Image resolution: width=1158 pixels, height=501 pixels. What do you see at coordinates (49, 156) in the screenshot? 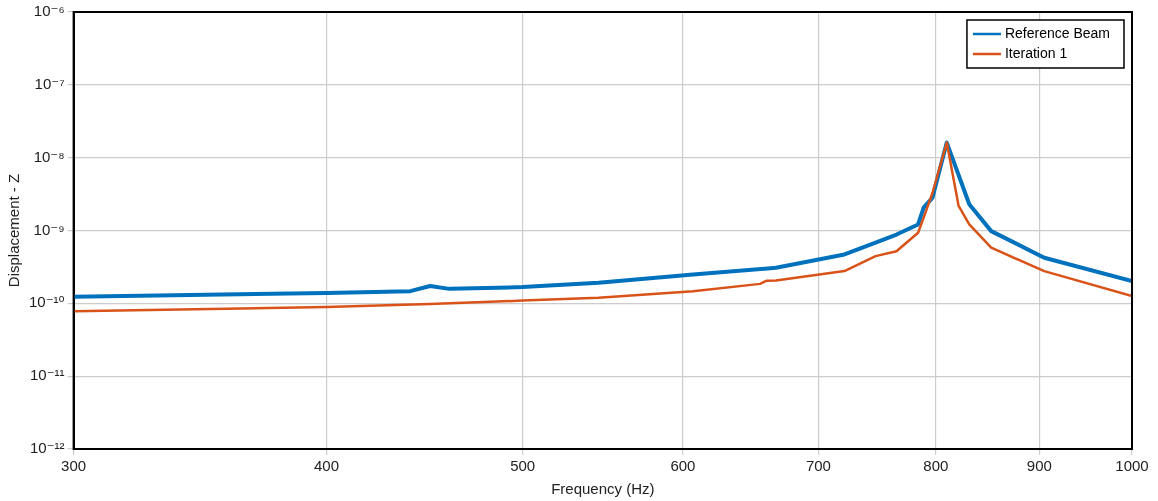
I see `y-tick-label: 10⁻⁸` at bounding box center [49, 156].